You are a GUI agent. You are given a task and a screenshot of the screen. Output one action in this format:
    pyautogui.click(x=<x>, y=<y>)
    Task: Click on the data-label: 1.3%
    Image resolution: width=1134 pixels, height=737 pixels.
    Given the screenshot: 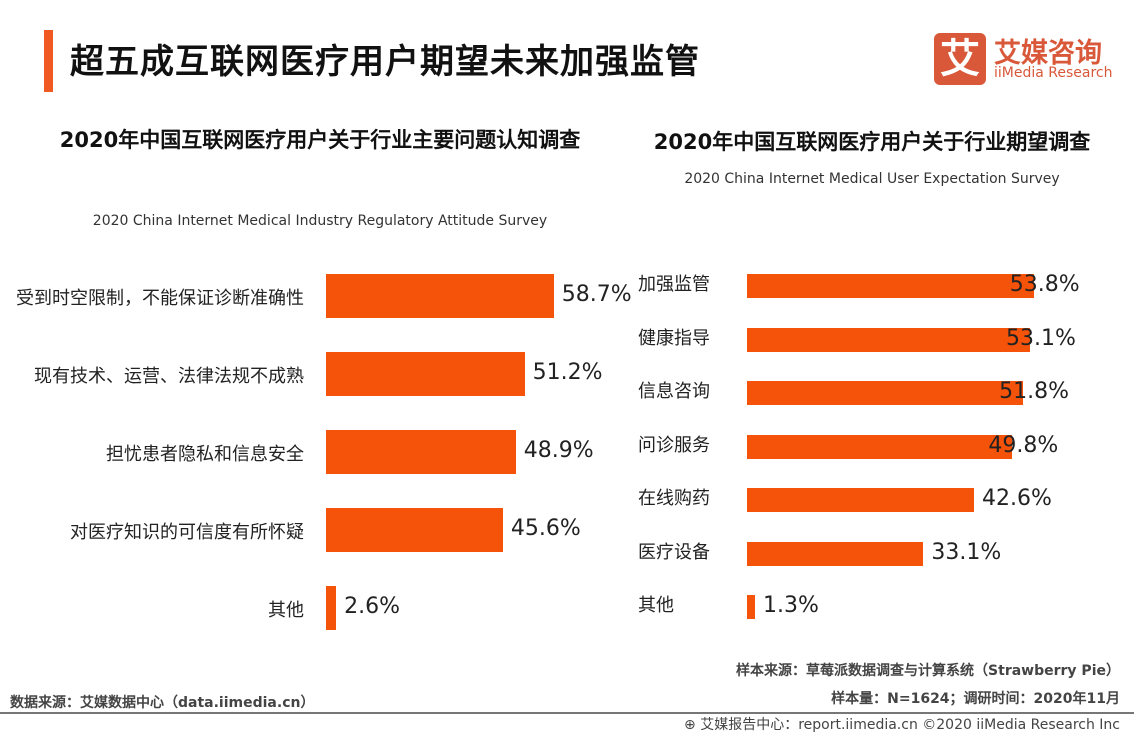 What is the action you would take?
    pyautogui.click(x=791, y=605)
    